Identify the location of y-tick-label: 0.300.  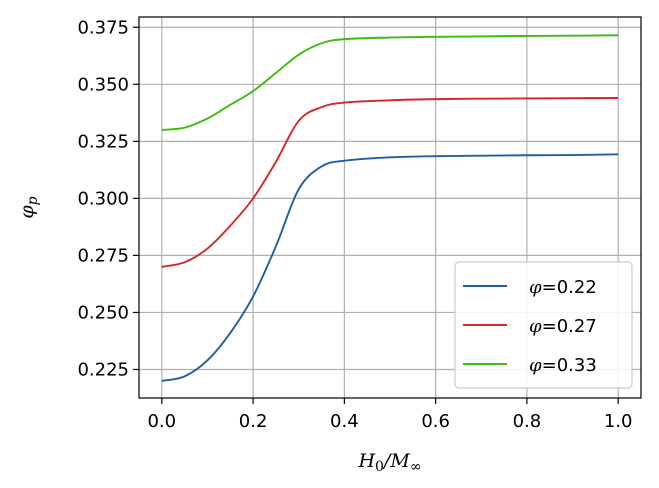
(103, 198).